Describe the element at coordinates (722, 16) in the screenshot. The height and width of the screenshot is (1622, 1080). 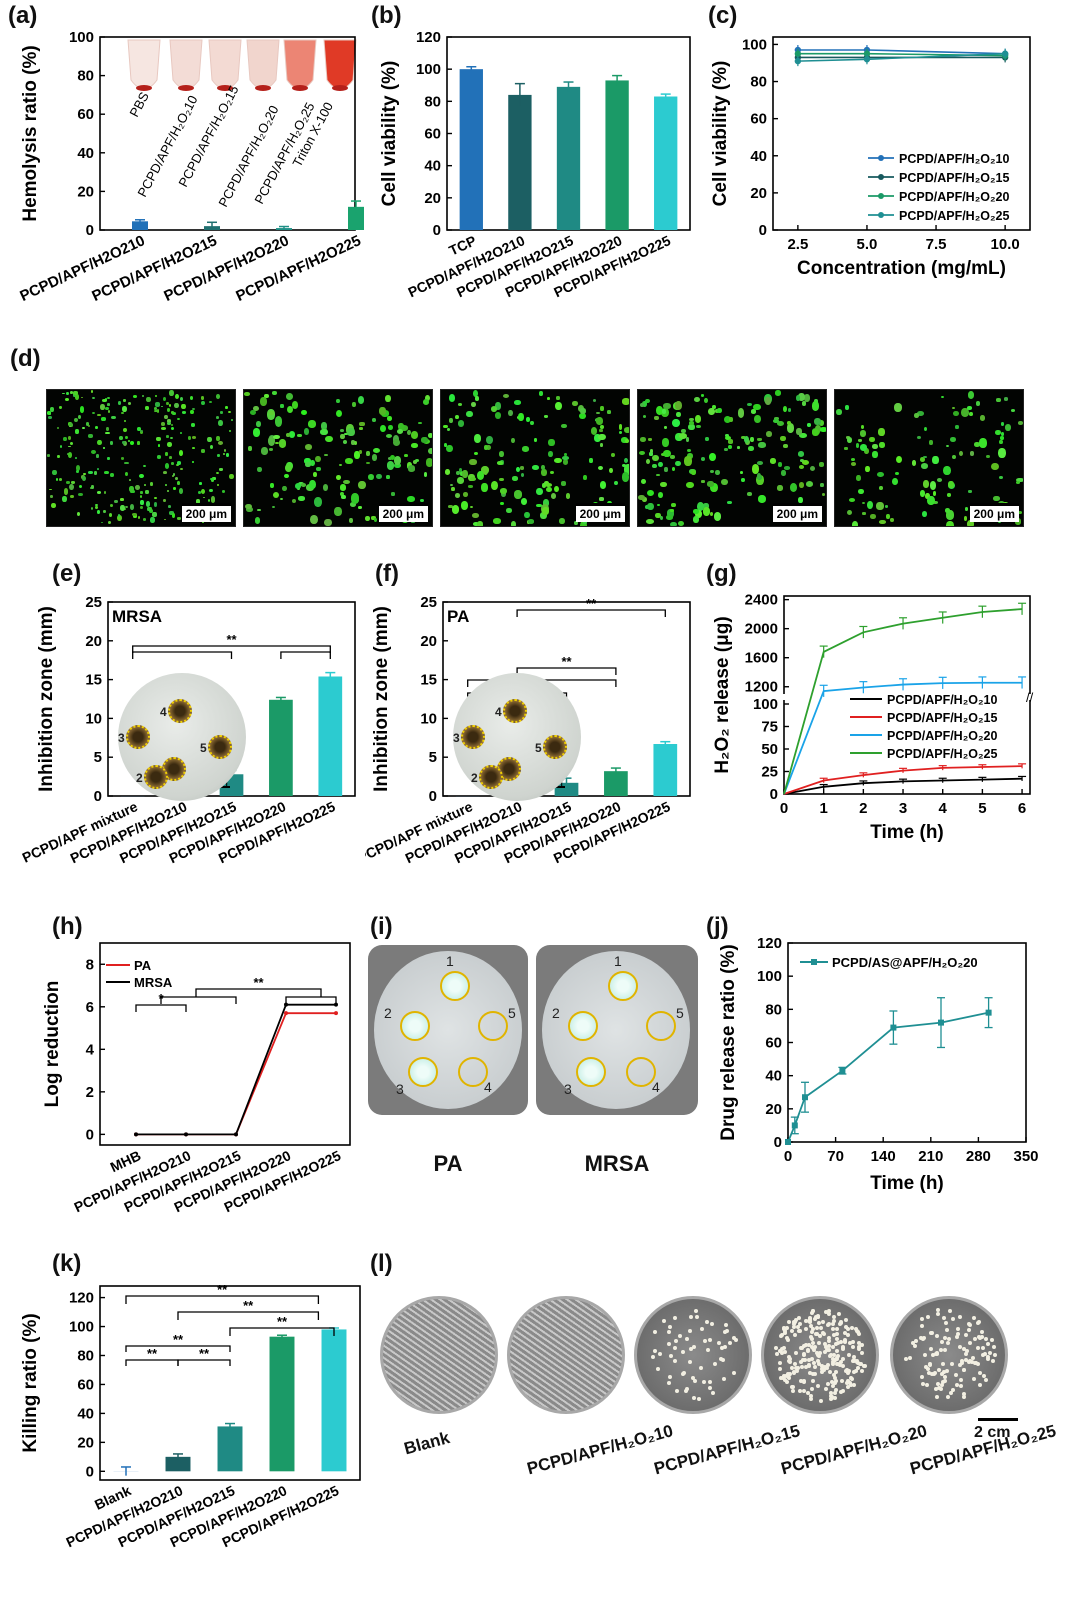
I see `panel-label-c: (c)` at that location.